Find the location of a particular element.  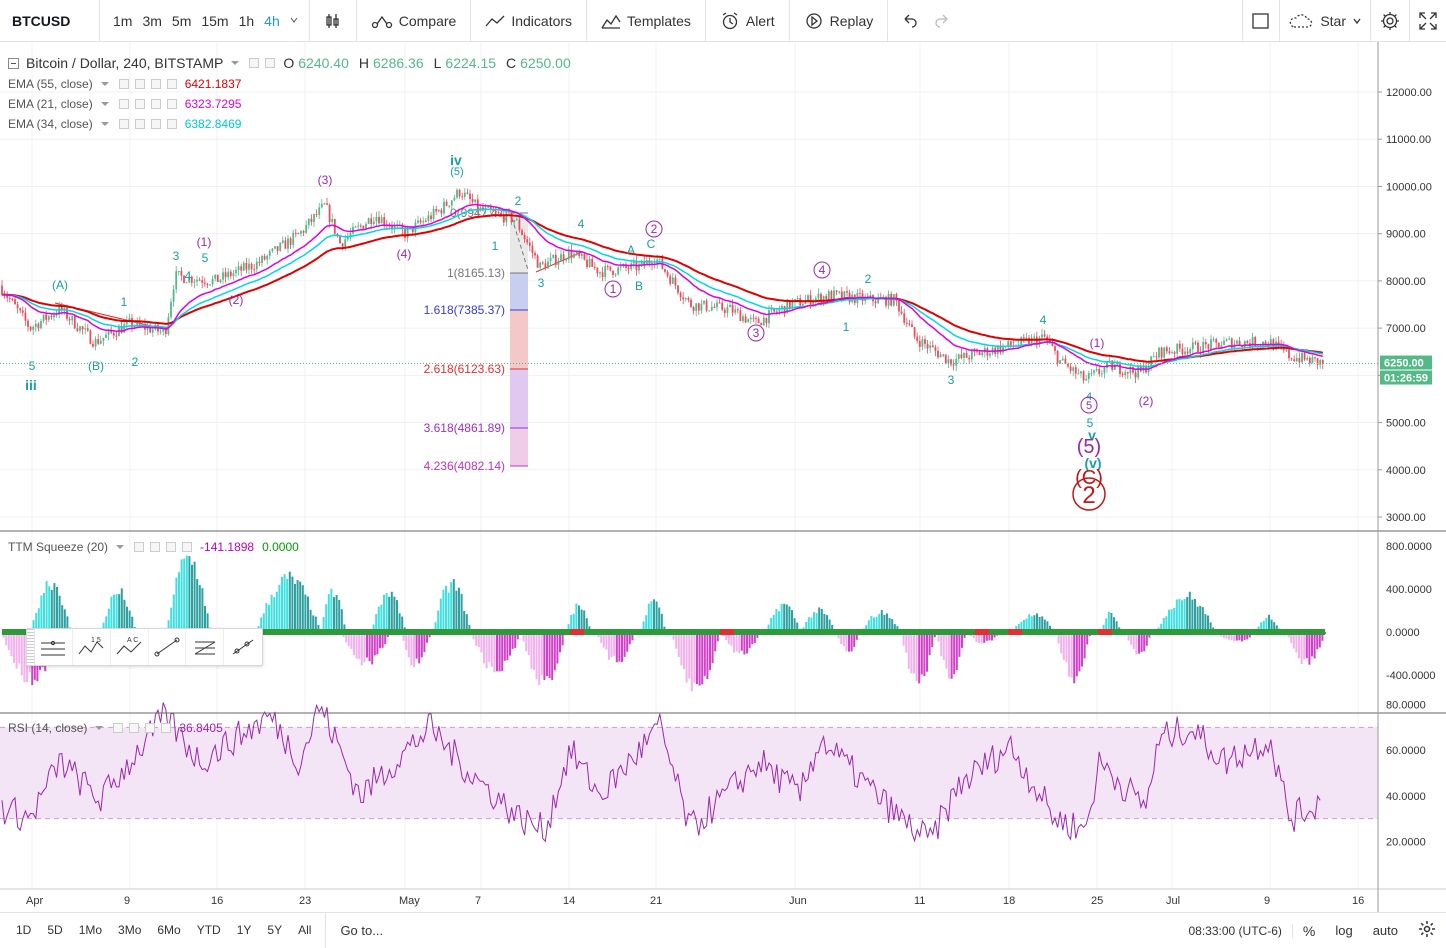

tf-1m: 1m is located at coordinates (122, 21).